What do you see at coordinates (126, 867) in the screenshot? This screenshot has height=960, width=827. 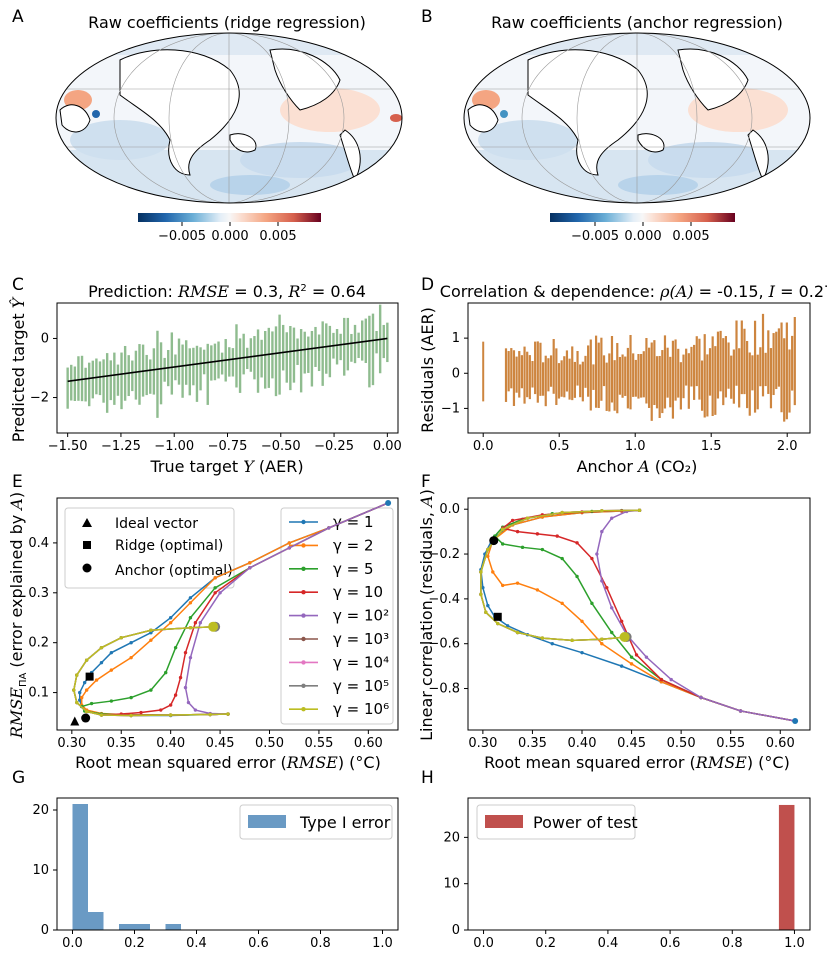 I see `bars-g` at bounding box center [126, 867].